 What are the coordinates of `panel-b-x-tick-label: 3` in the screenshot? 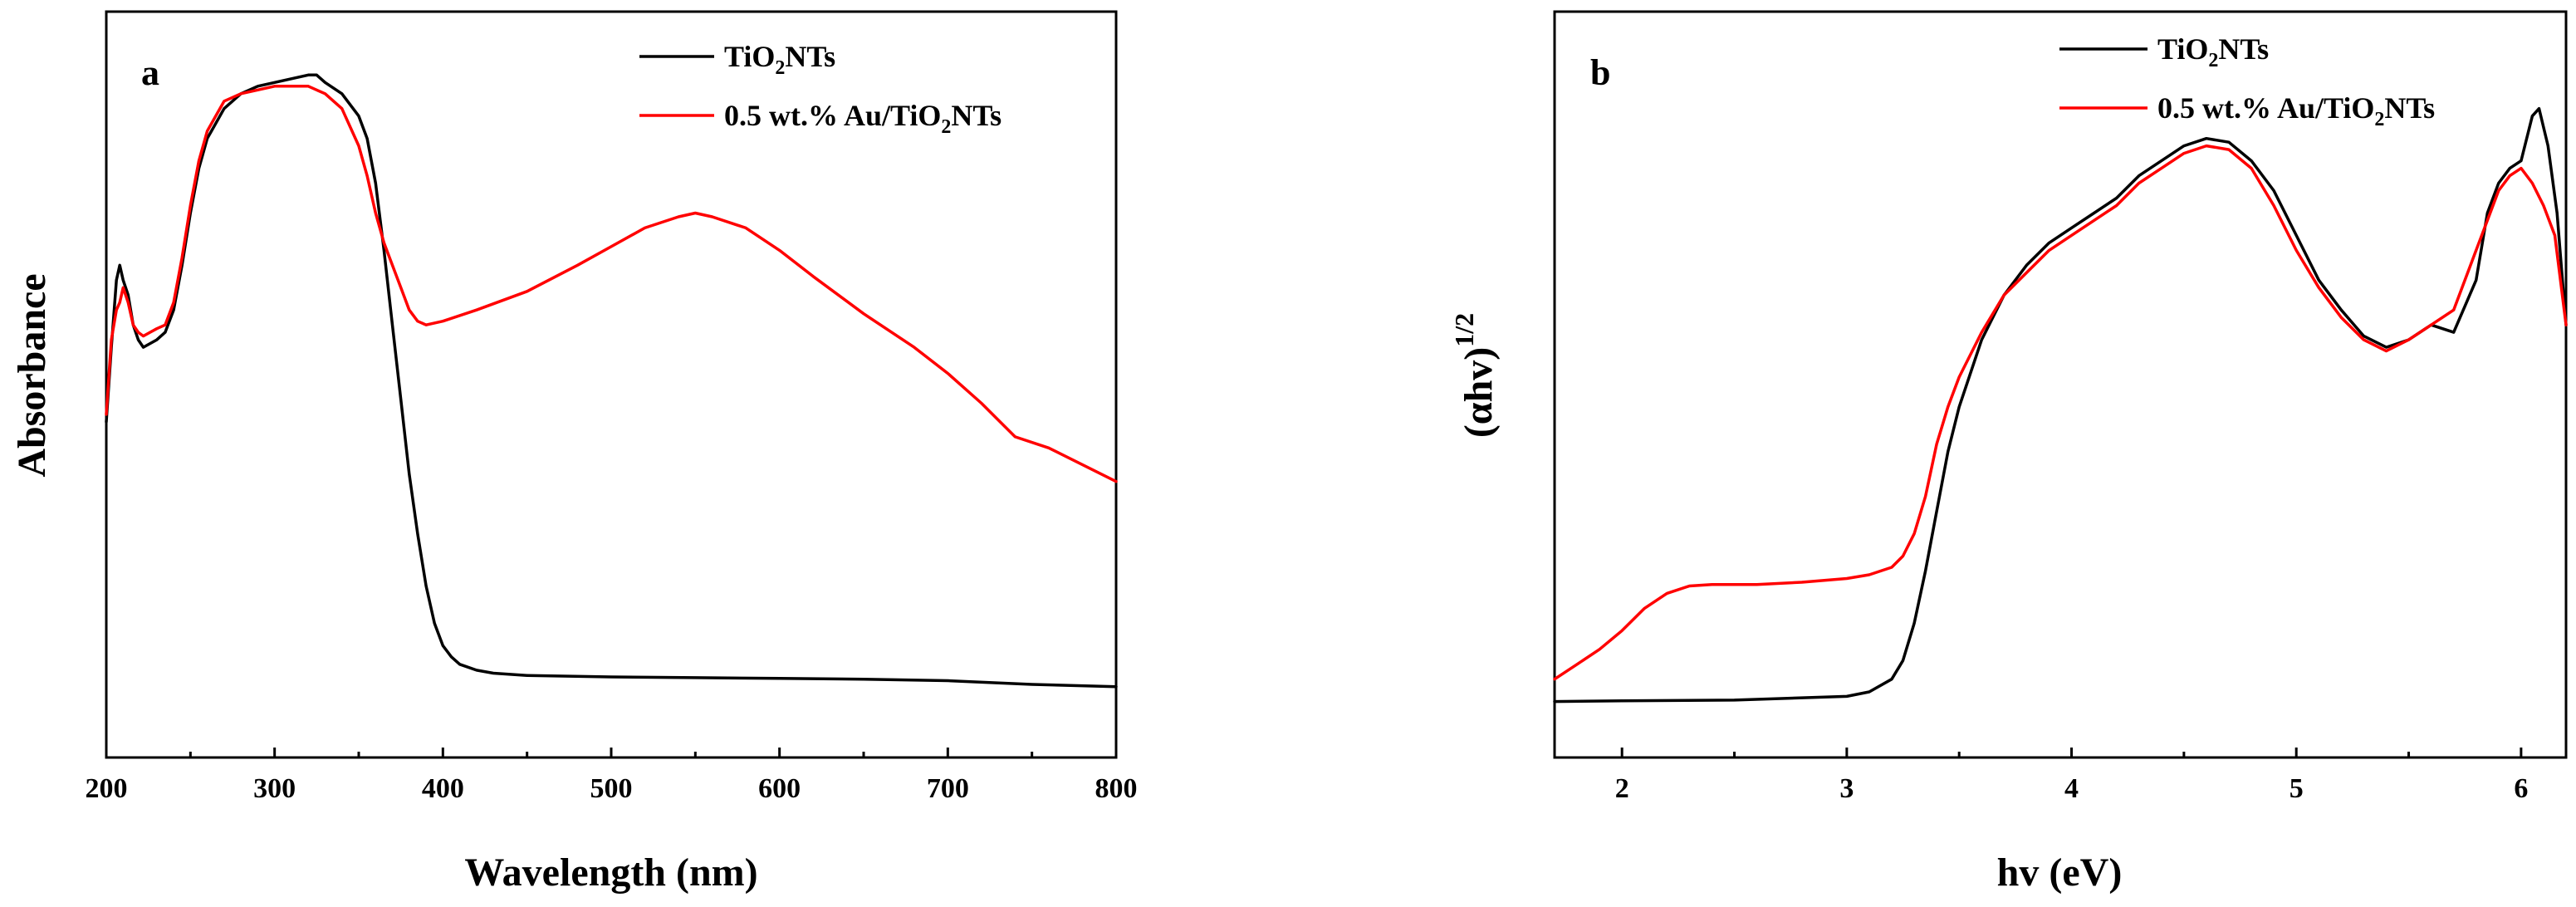 It's located at (1847, 788).